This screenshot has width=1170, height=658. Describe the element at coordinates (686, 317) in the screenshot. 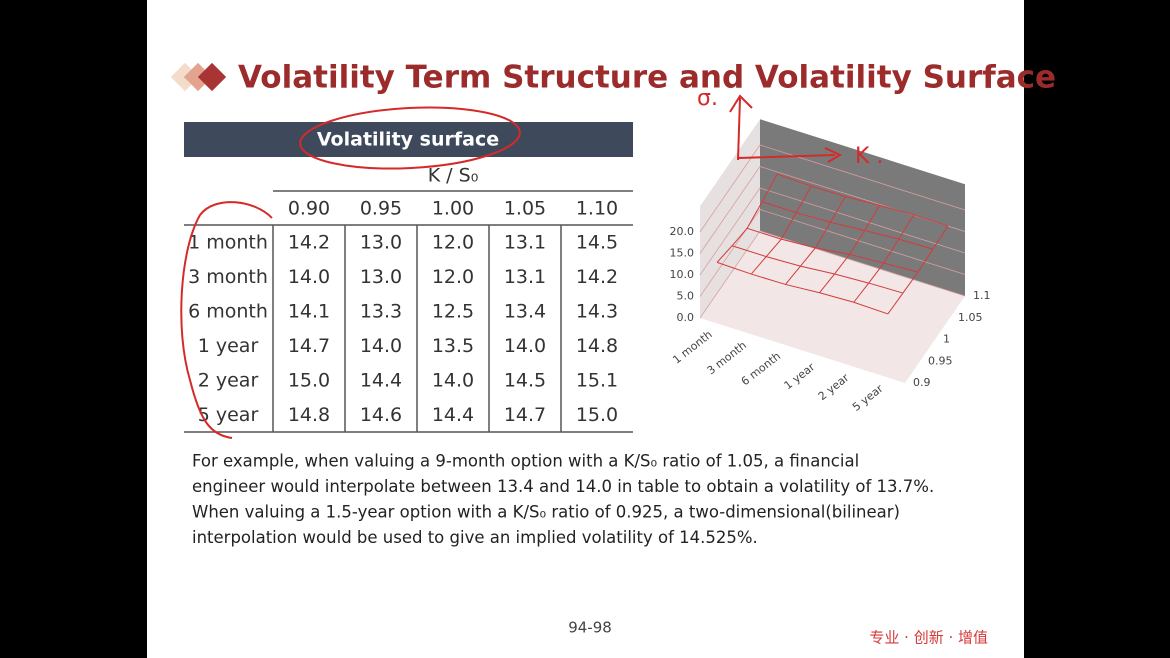

I see `z-tick-label: 0.0` at that location.